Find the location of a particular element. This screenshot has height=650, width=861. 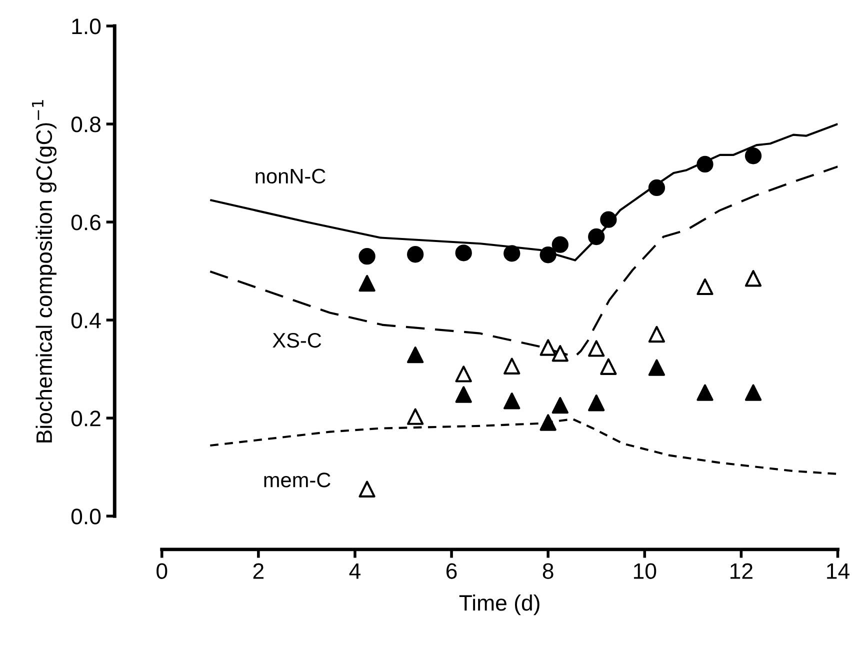

y-tick-label: 0.0 is located at coordinates (86, 516).